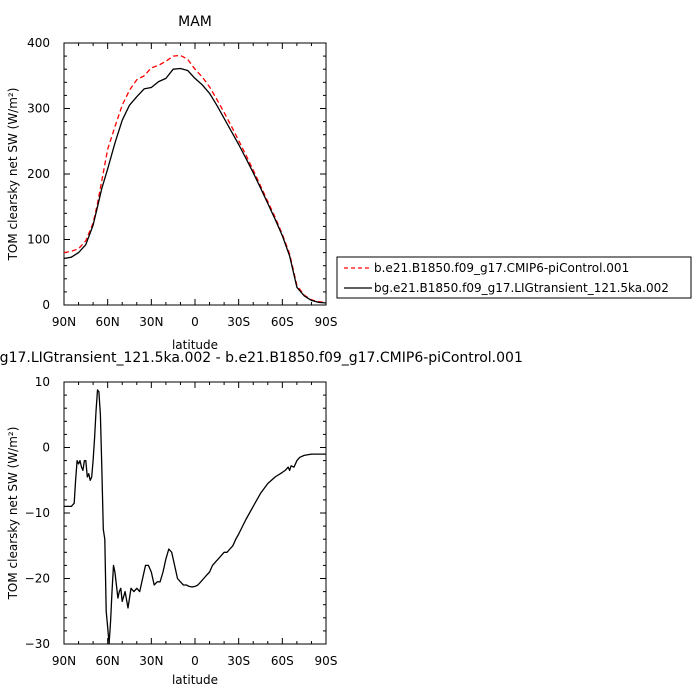  Describe the element at coordinates (195, 680) in the screenshot. I see `bottom-x-axis-label: latitude` at that location.